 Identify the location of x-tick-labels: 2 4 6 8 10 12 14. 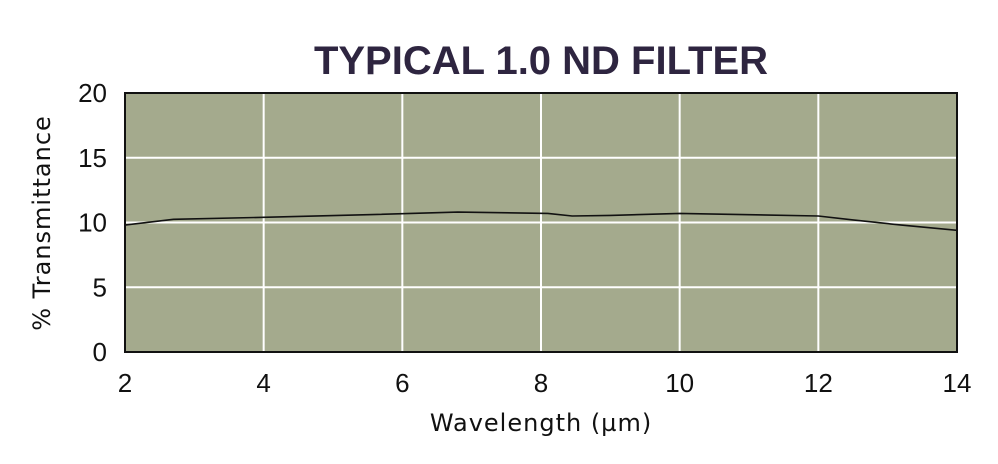
(545, 383).